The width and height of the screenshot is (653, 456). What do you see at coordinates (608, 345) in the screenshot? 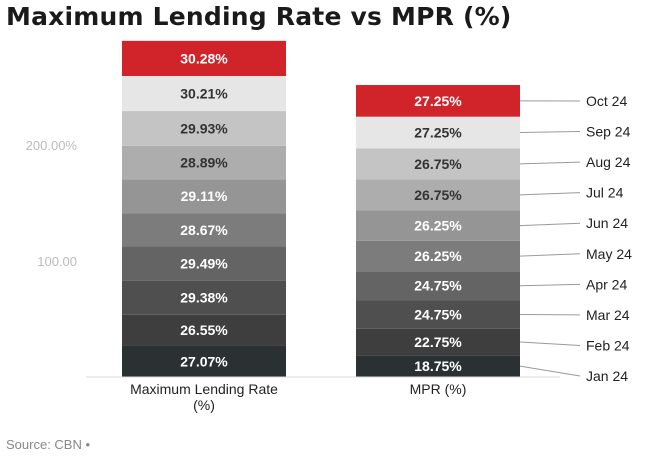
I see `legend-label: Feb 24` at bounding box center [608, 345].